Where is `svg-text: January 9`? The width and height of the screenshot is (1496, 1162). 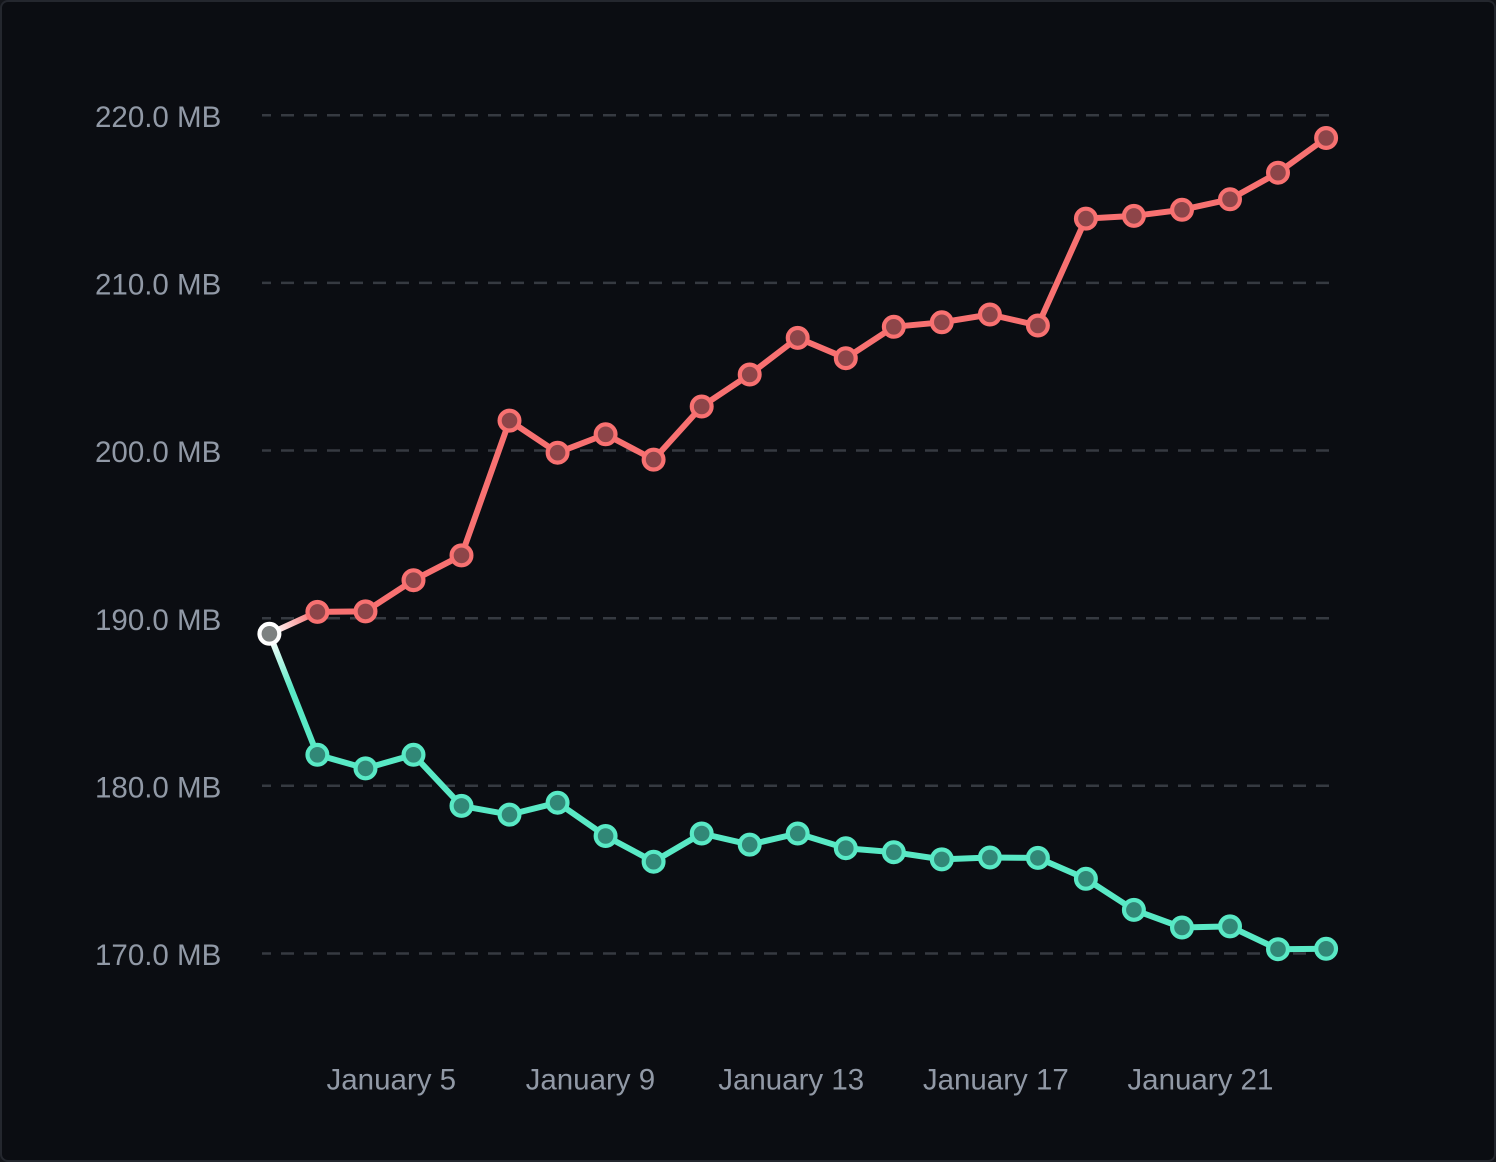 svg-text: January 9 is located at coordinates (591, 1079).